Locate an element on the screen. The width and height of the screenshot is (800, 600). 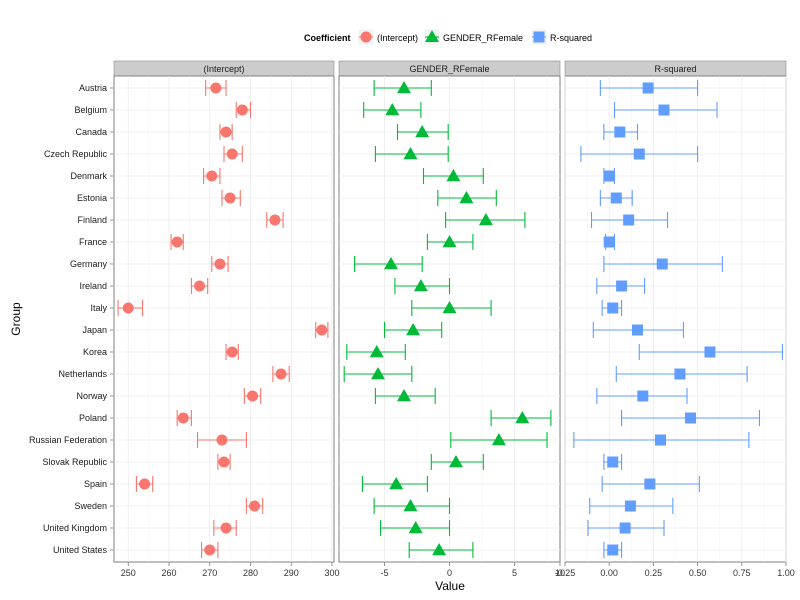
group-label: Norway is located at coordinates (91, 396).